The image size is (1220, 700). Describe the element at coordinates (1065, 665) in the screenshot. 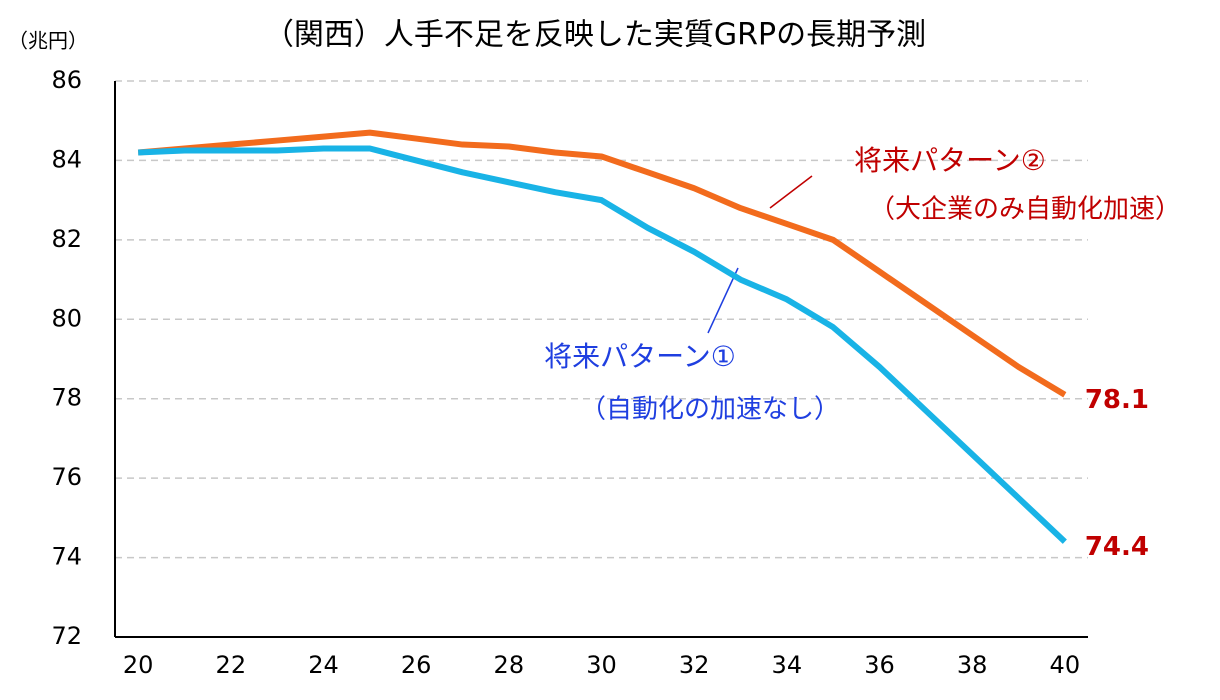

I see `x-tick-label: 40` at that location.